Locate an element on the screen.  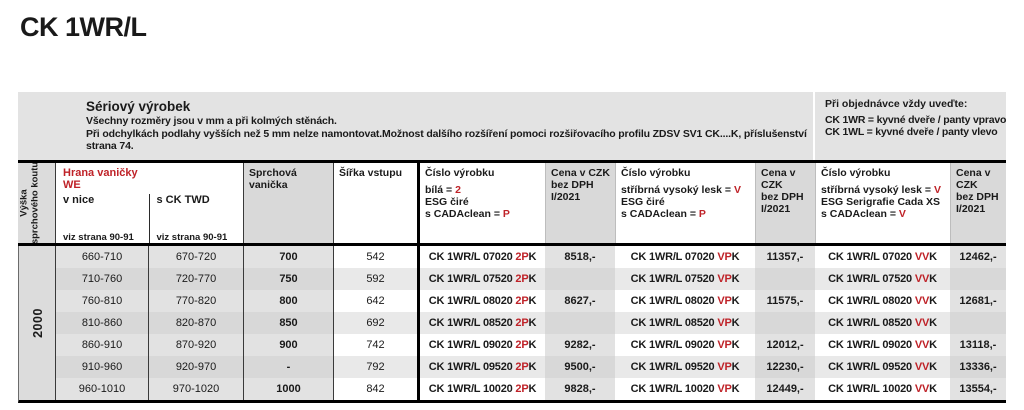
cell-shower-tray: 900 is located at coordinates (288, 345).